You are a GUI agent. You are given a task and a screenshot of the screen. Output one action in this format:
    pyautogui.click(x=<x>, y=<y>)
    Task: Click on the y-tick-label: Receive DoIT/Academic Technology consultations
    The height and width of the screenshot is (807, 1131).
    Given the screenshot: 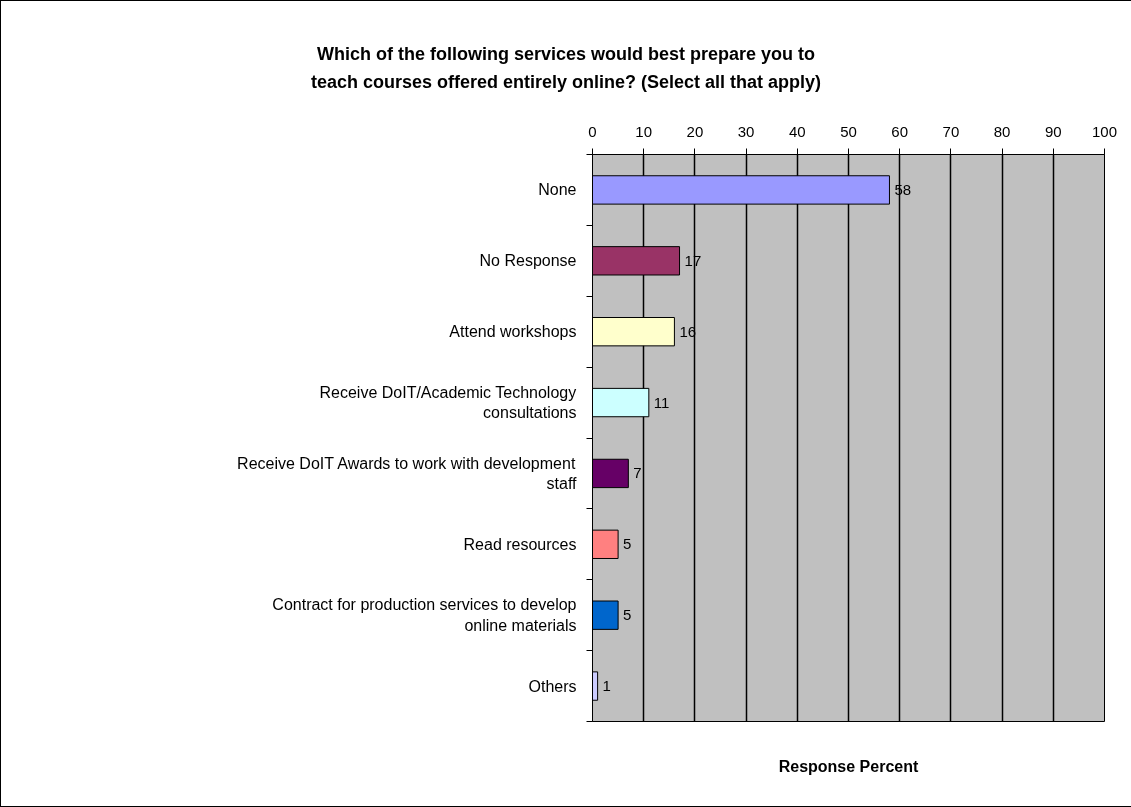 What is the action you would take?
    pyautogui.click(x=448, y=402)
    